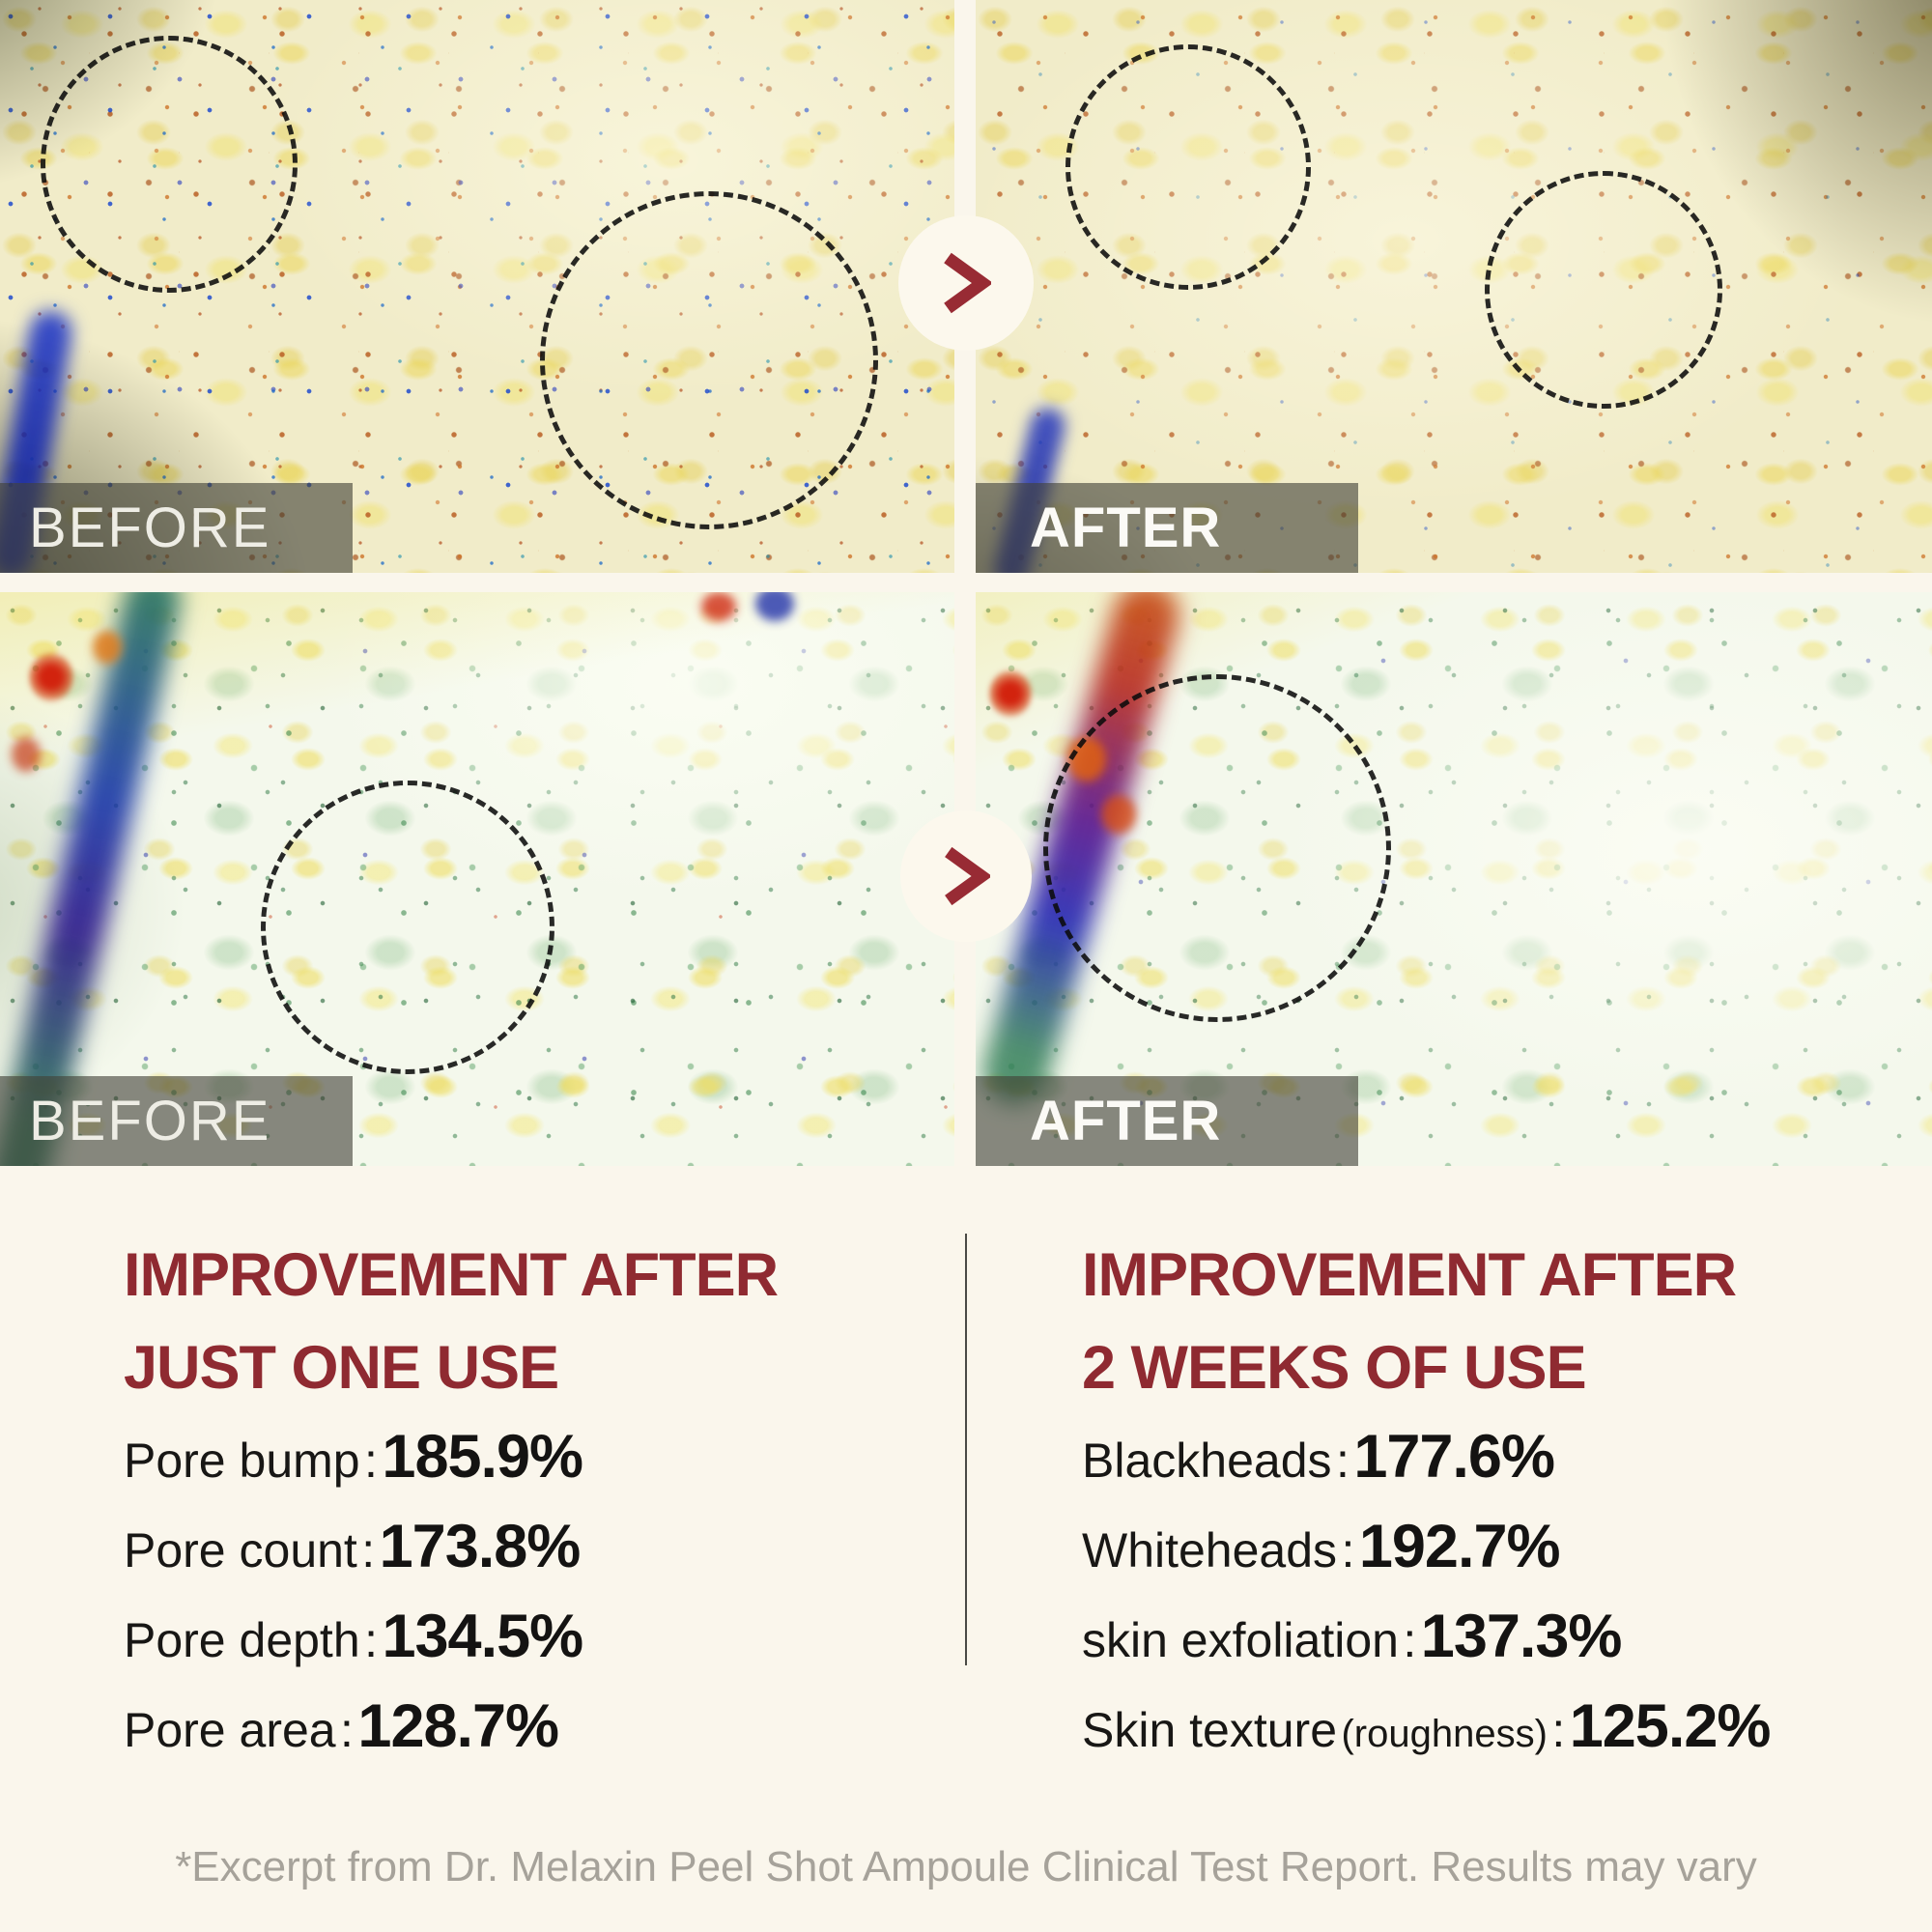 The width and height of the screenshot is (1932, 1932). I want to click on heading-line: 2 WEEKS OF USE, so click(1334, 1368).